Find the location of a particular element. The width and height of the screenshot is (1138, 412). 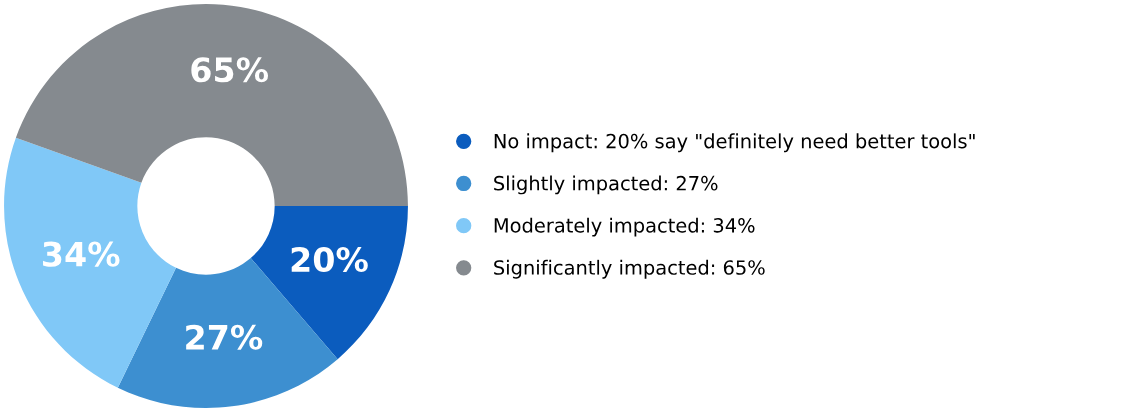

legend-label: Significantly impacted: 65% is located at coordinates (629, 269).